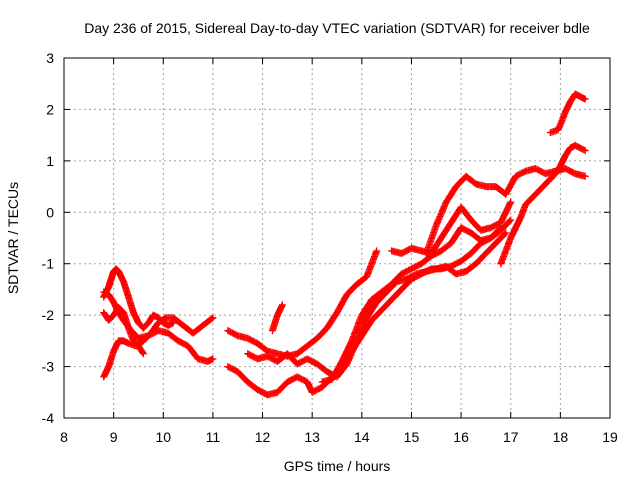 This screenshot has height=480, width=640. What do you see at coordinates (511, 437) in the screenshot?
I see `x-tick-label: 17` at bounding box center [511, 437].